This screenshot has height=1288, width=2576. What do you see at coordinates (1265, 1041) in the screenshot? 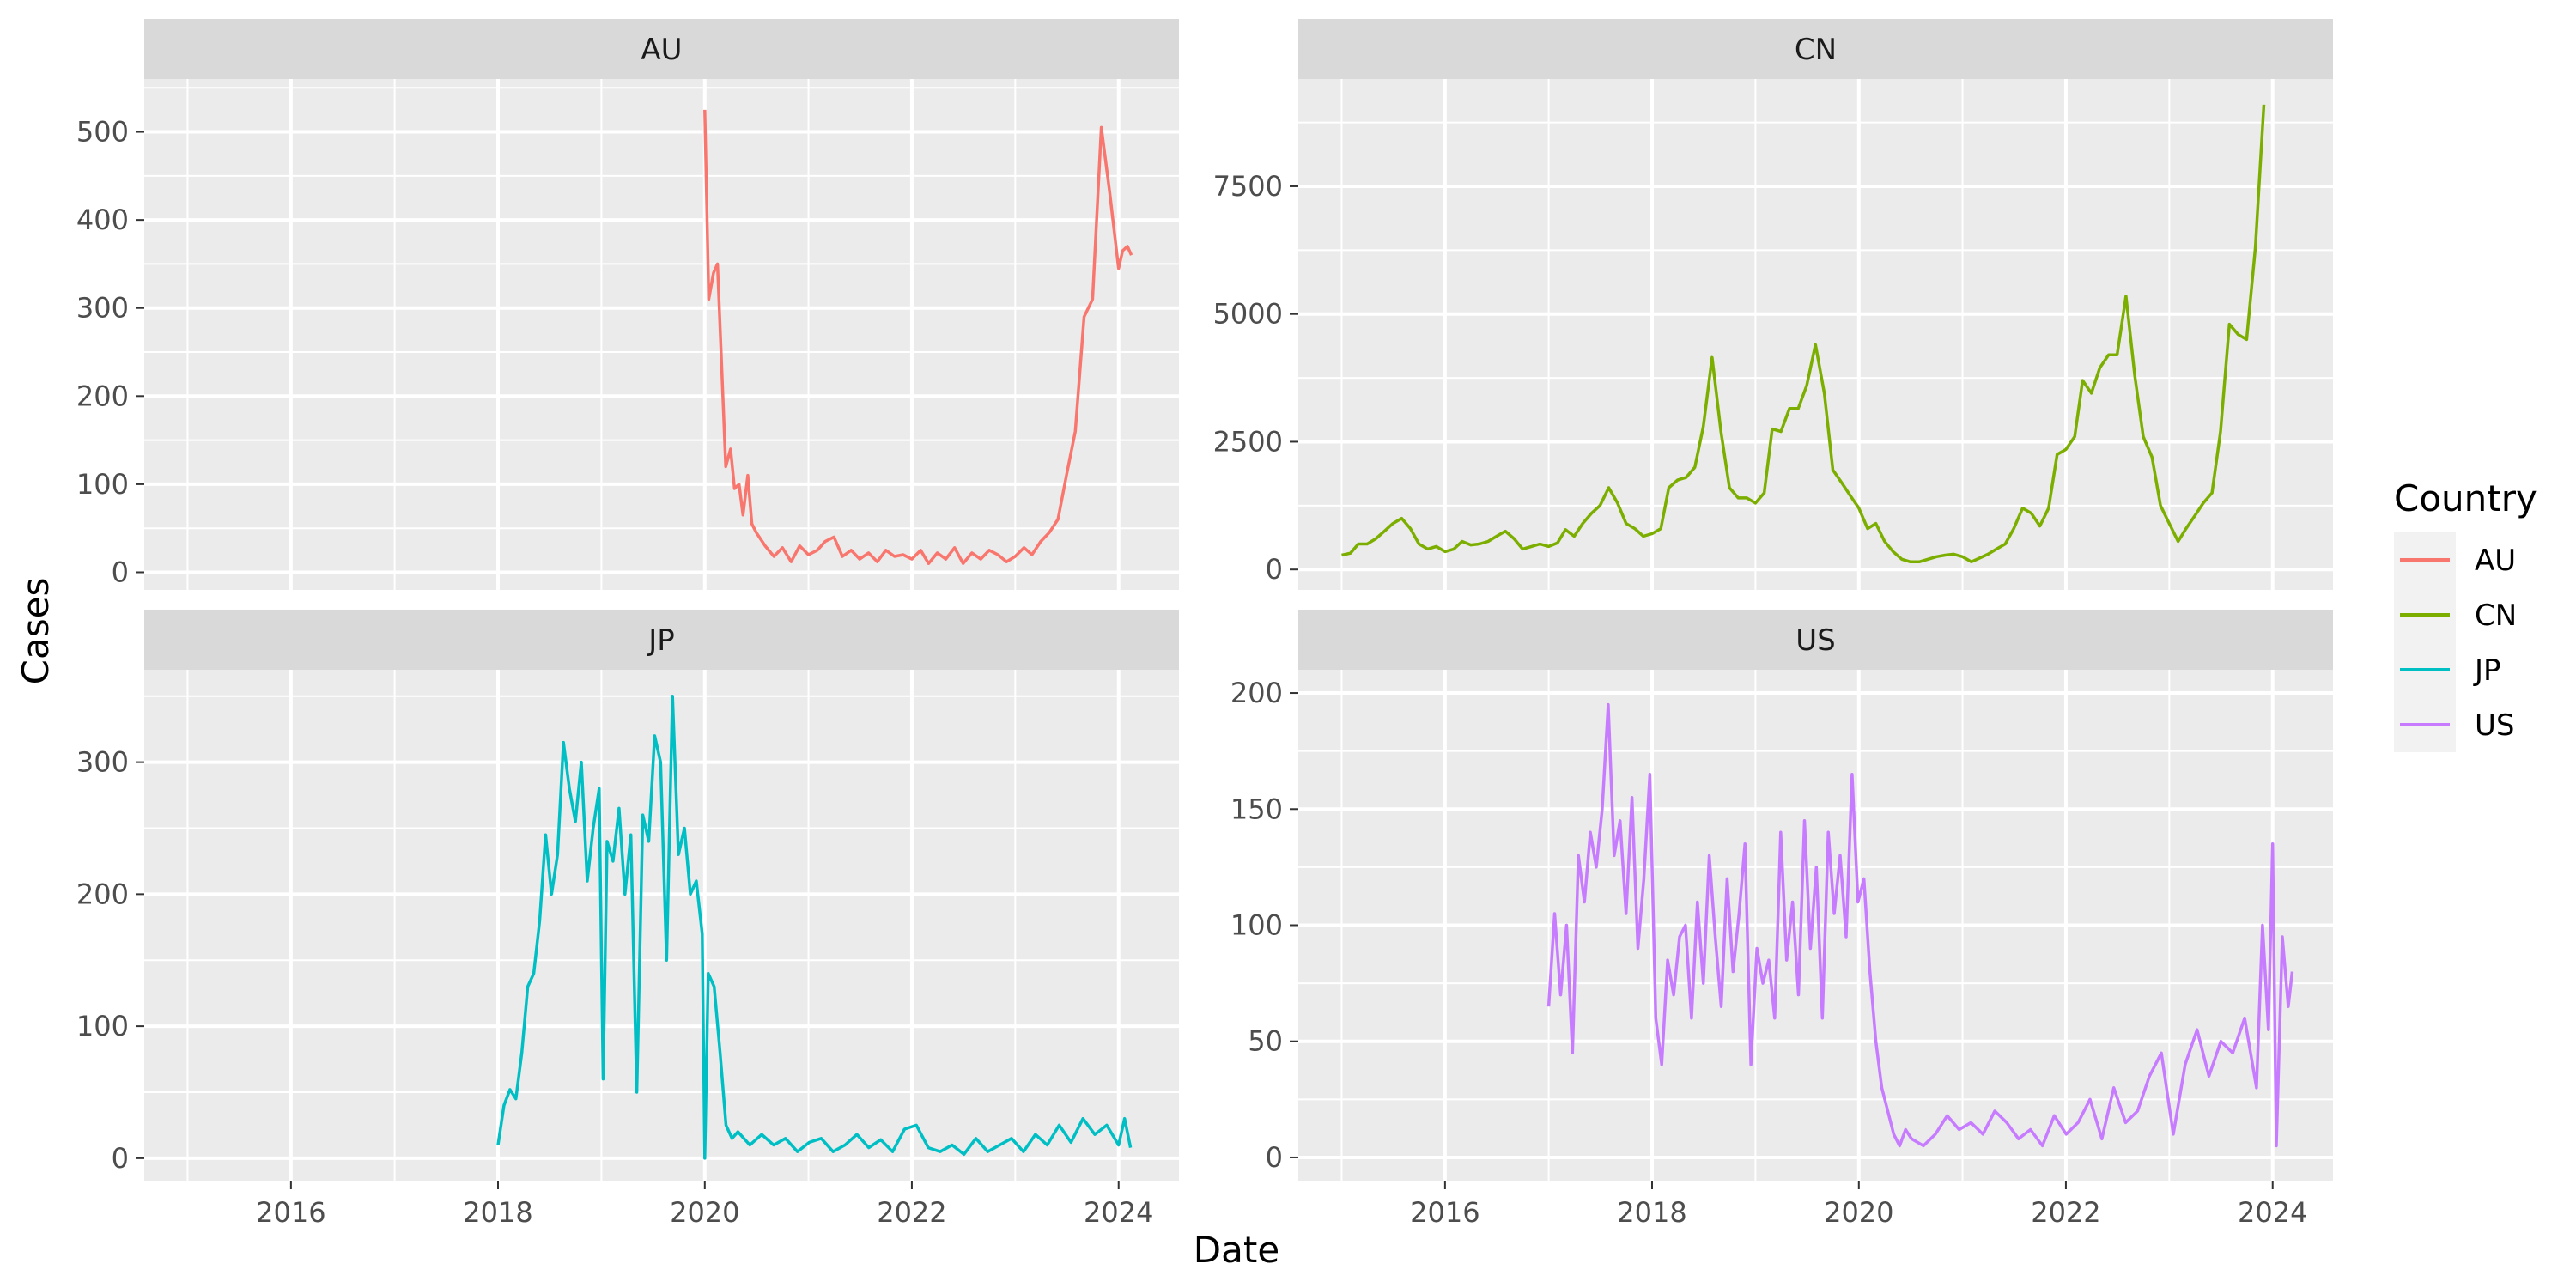
I see `y-tick-label: 50` at bounding box center [1265, 1041].